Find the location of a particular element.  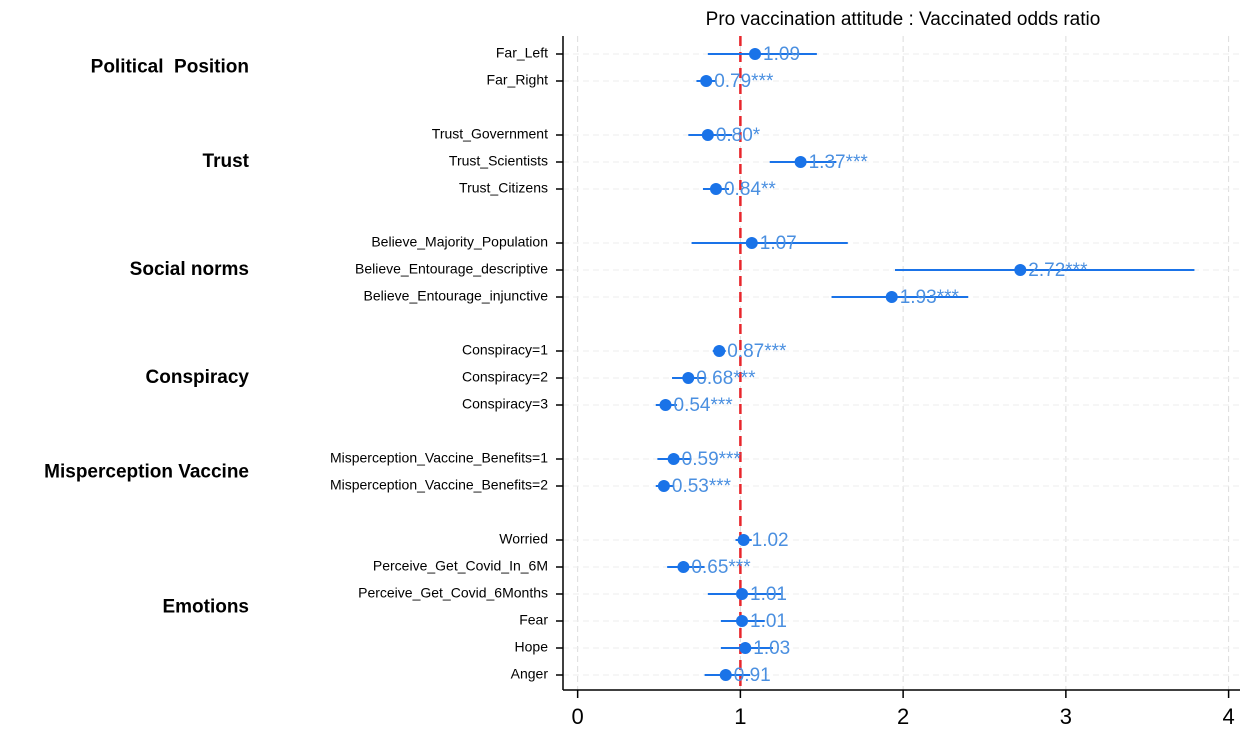

category-label: Believe_Entourage_injunctive is located at coordinates (456, 296).